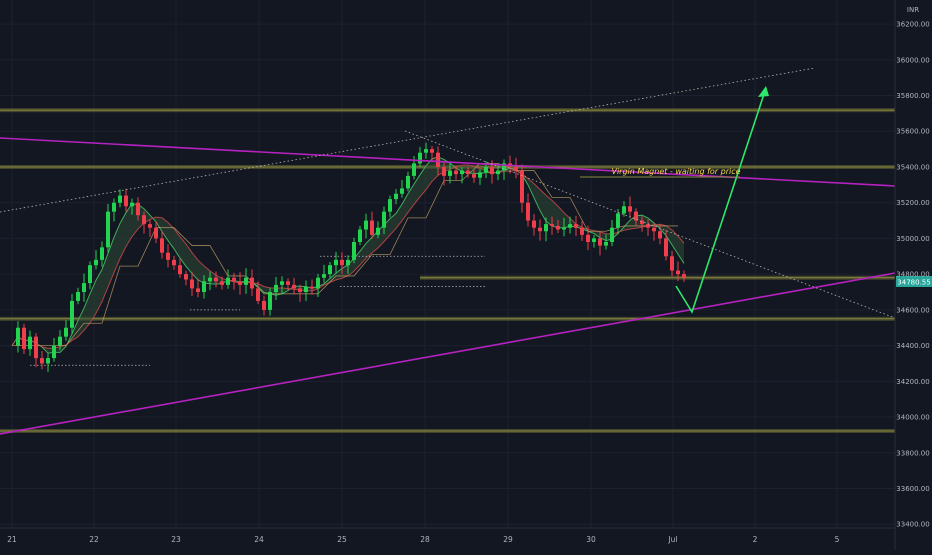 The image size is (932, 555). I want to click on x-tick-label: 2, so click(755, 539).